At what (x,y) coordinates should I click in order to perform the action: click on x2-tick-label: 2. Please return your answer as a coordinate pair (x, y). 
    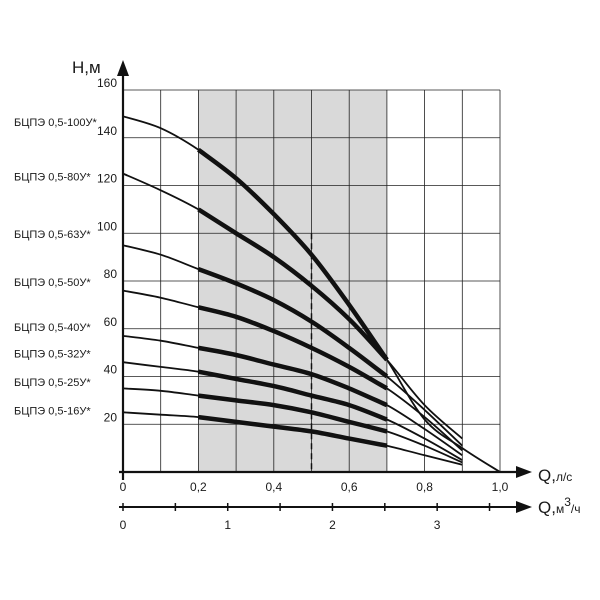
    Looking at the image, I should click on (332, 525).